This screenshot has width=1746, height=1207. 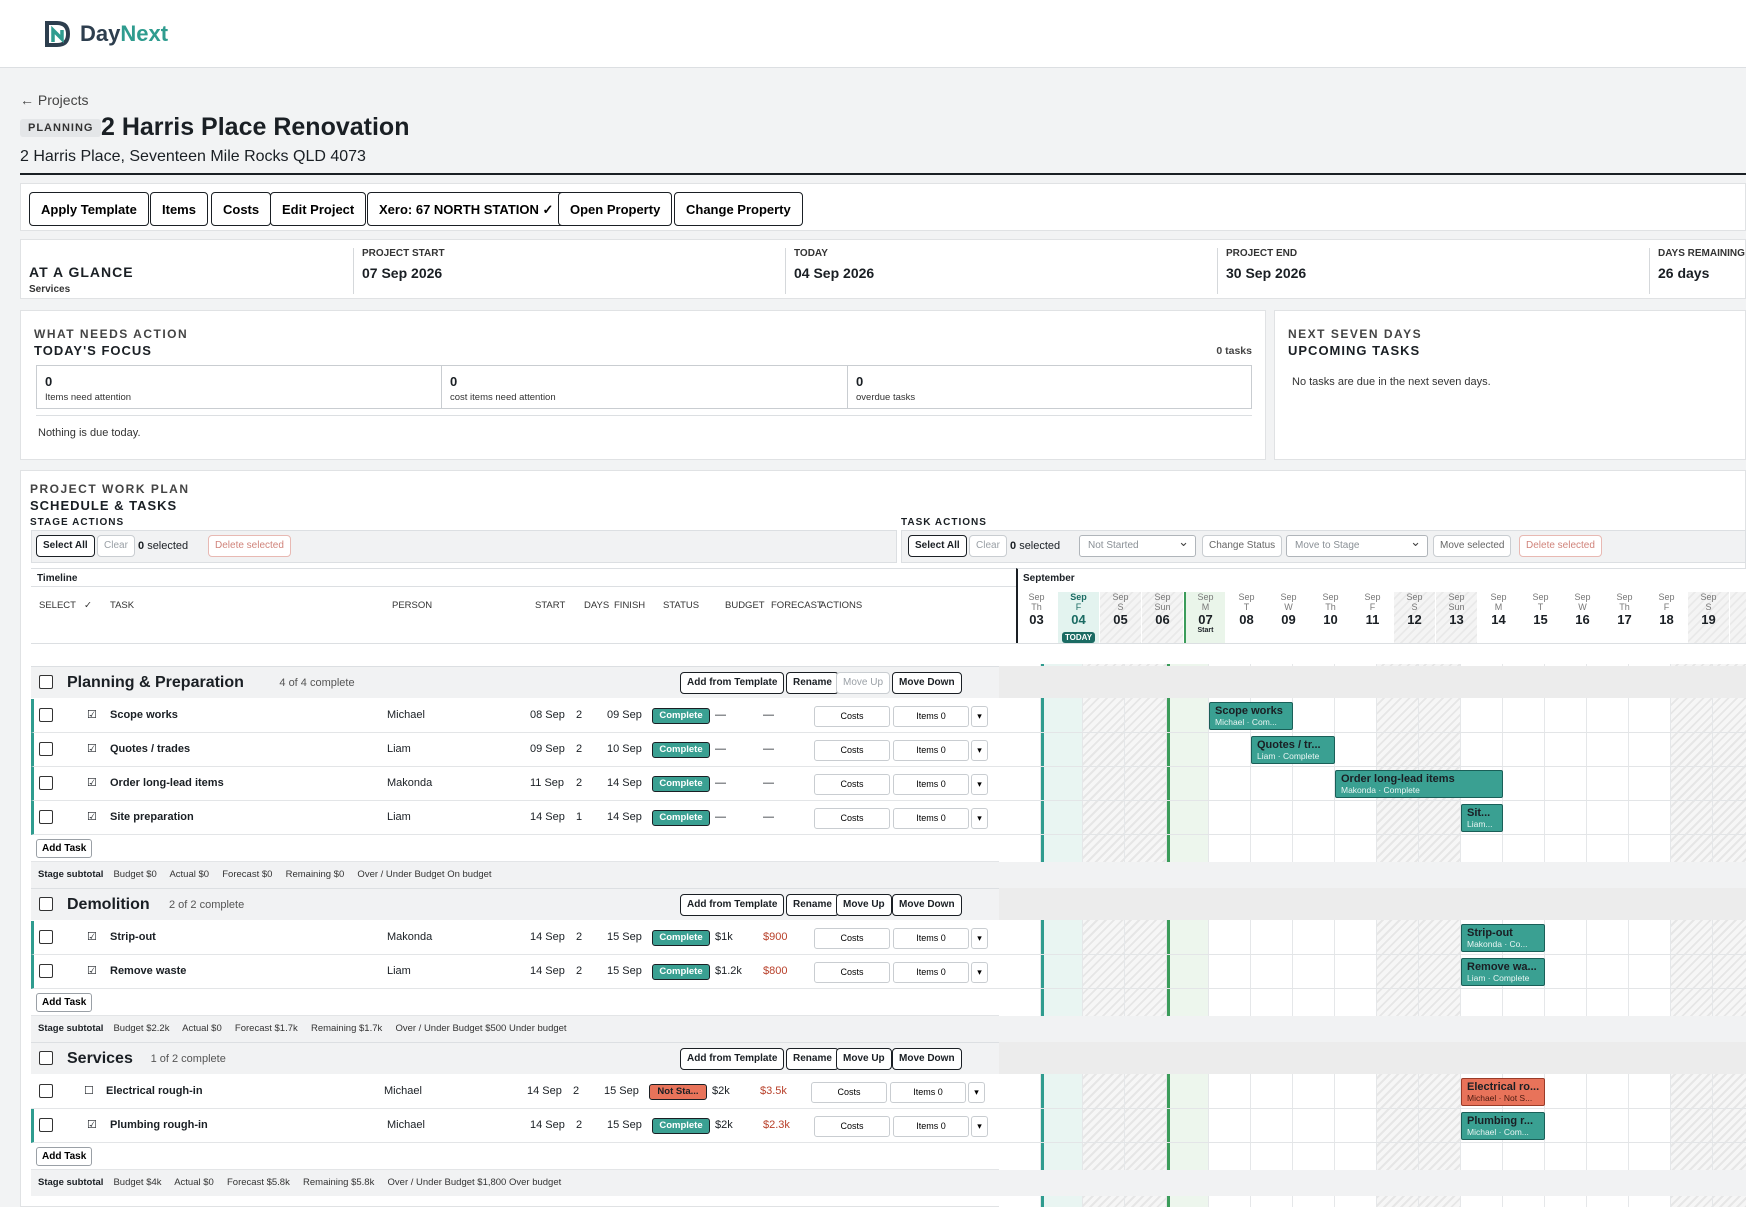 What do you see at coordinates (1472, 546) in the screenshot?
I see `move-selected-button: Move selected` at bounding box center [1472, 546].